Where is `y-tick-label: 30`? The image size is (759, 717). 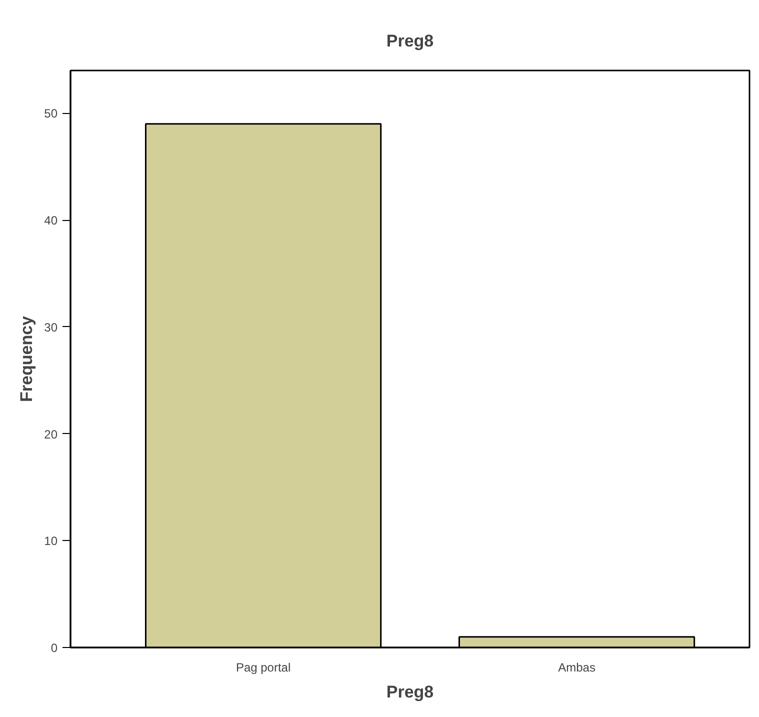
y-tick-label: 30 is located at coordinates (51, 327).